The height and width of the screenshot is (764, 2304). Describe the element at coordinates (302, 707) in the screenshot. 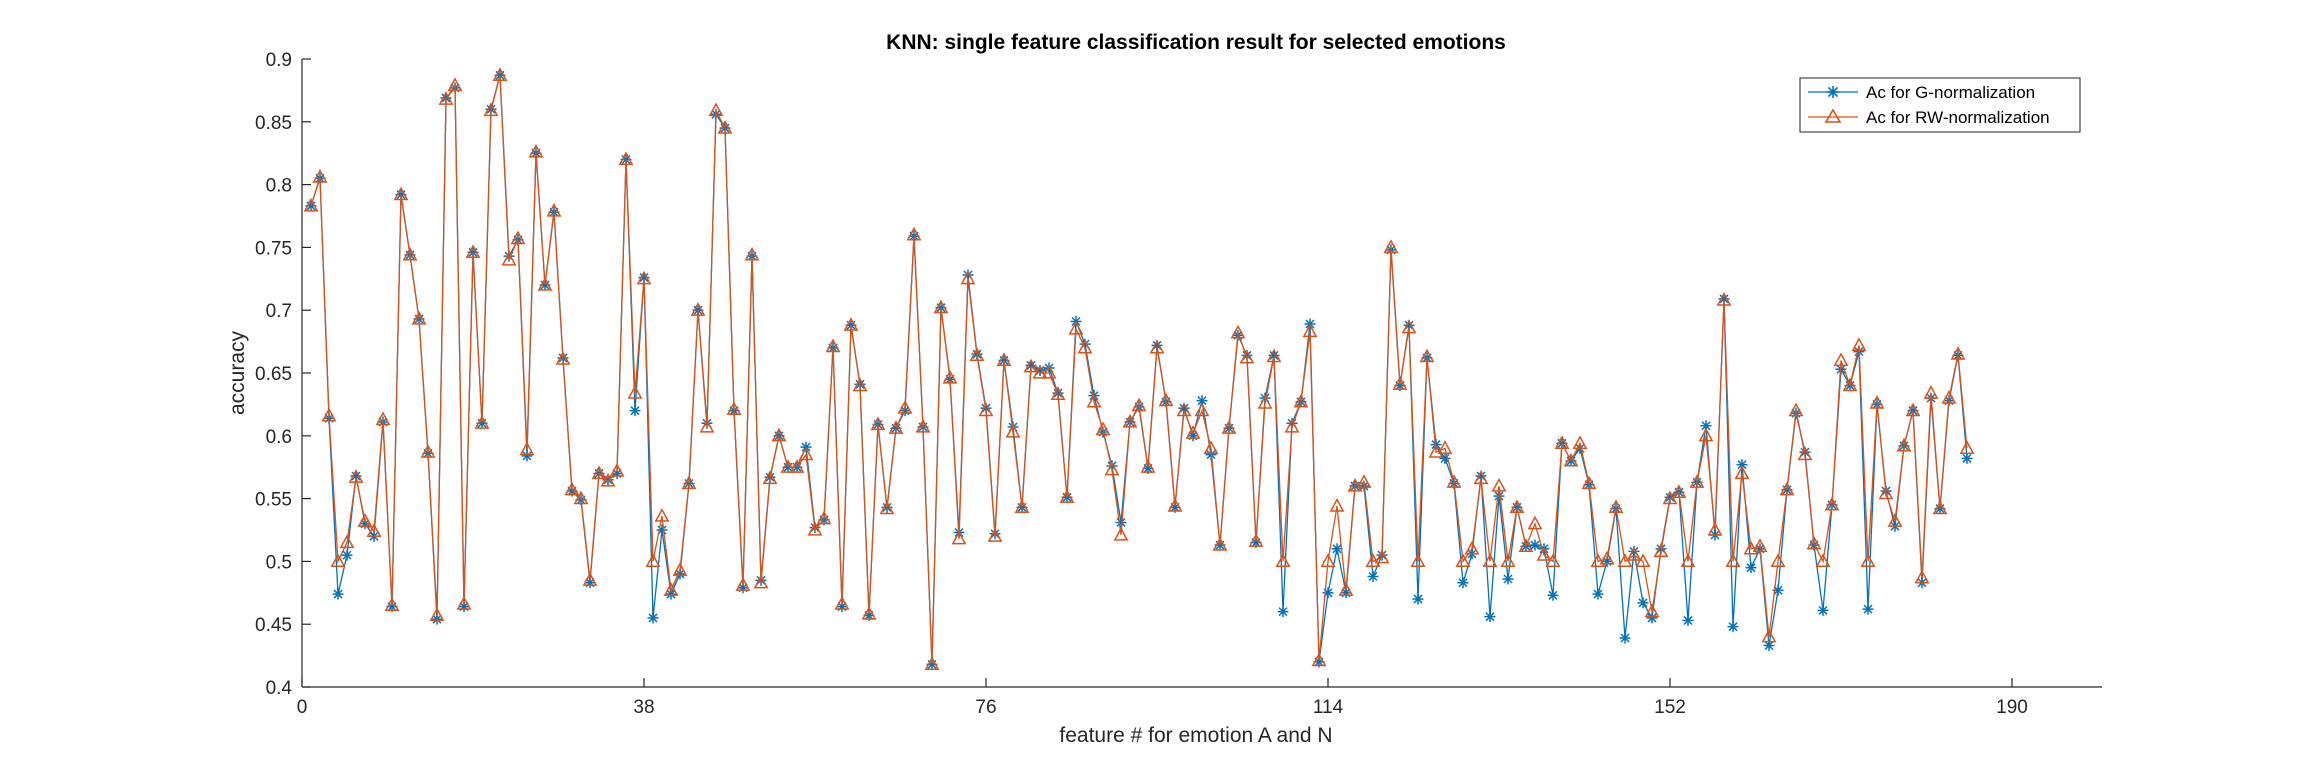

I see `x-tick-label: 0` at that location.